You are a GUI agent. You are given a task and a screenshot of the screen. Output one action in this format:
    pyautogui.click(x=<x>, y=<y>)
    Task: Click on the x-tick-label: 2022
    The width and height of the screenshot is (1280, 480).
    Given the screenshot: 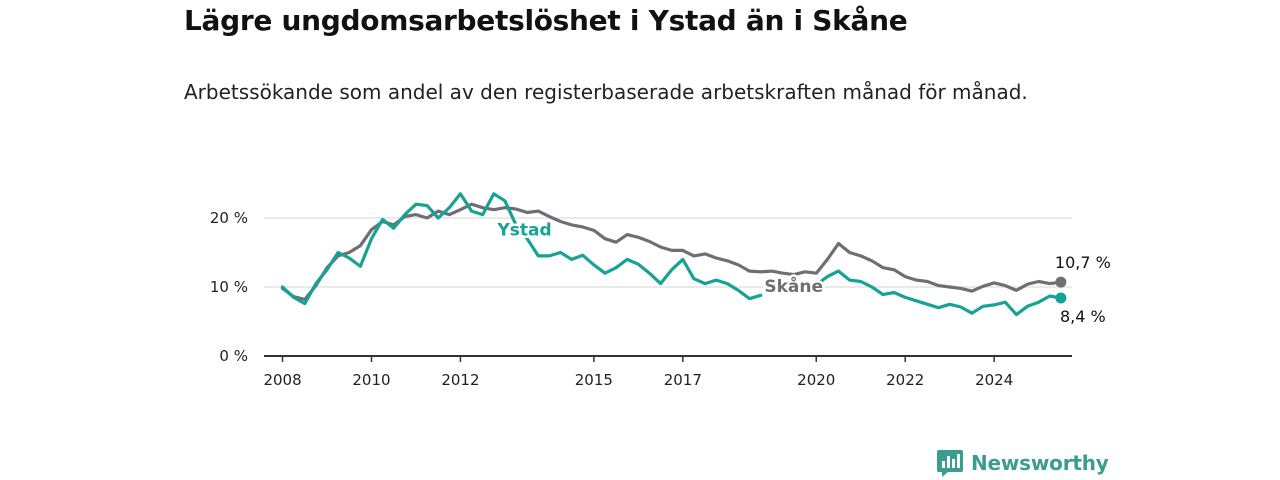 What is the action you would take?
    pyautogui.click(x=905, y=380)
    